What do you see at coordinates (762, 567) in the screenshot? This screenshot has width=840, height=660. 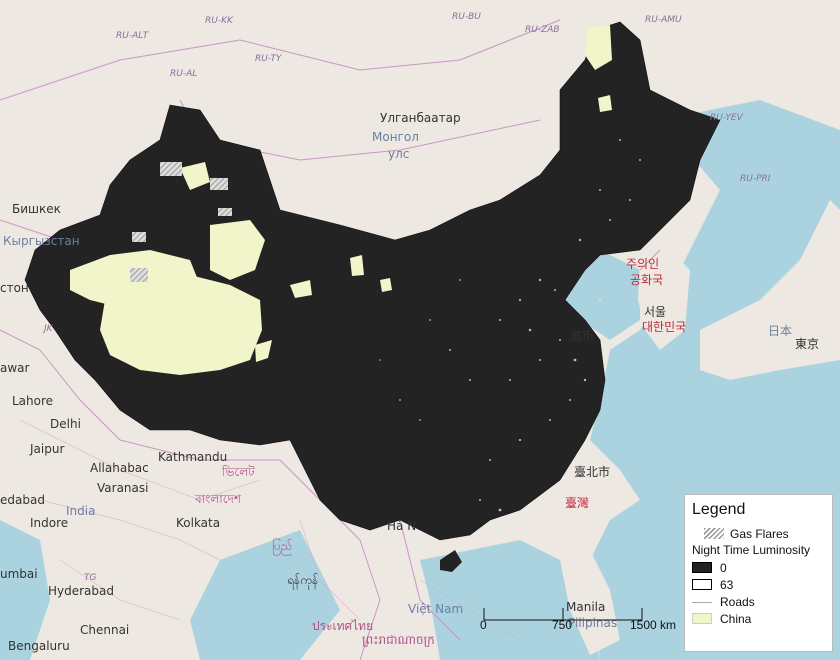 I see `legend-ntl-min: 0` at bounding box center [762, 567].